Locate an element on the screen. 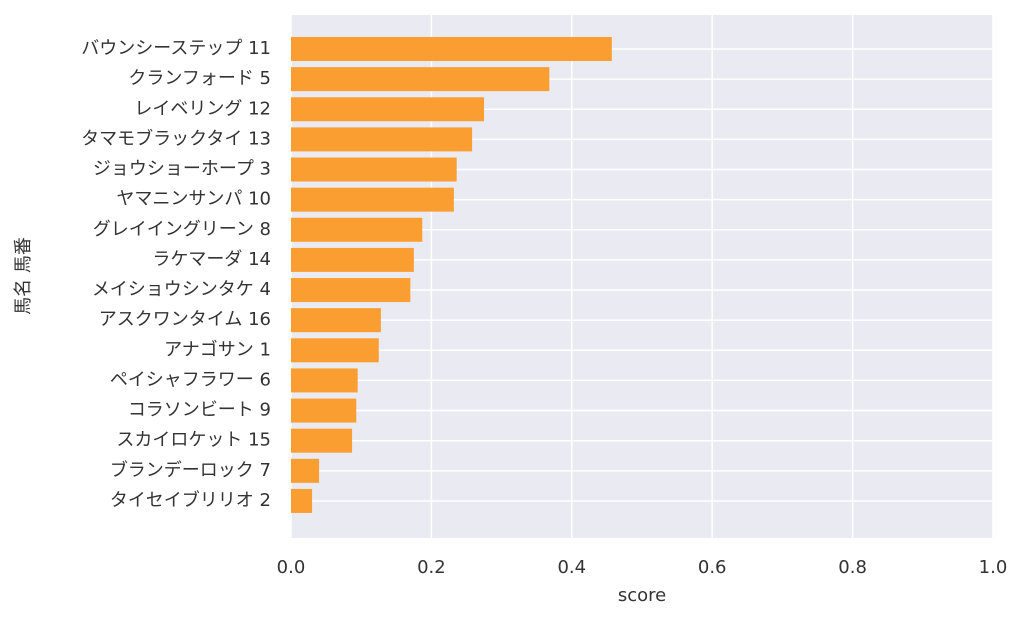 This screenshot has width=1024, height=620. y-tick-label: アスクワンタイム 16 is located at coordinates (185, 319).